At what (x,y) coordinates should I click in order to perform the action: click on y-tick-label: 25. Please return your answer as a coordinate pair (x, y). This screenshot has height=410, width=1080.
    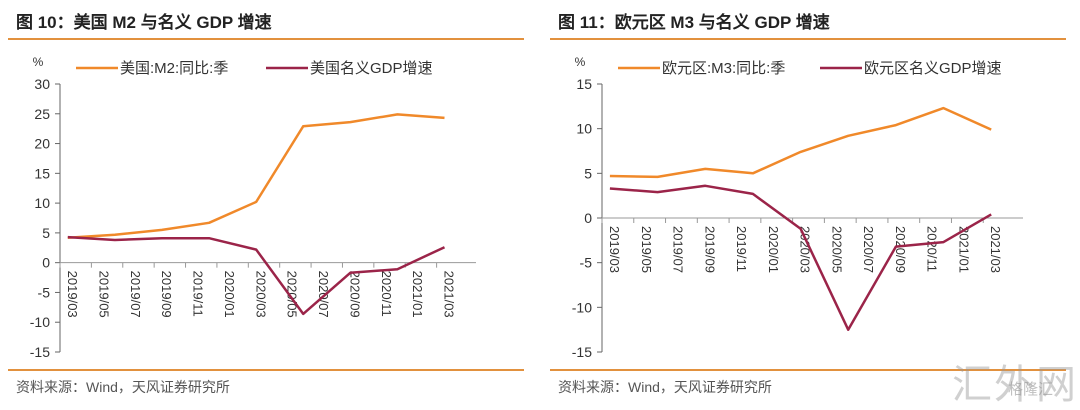
    Looking at the image, I should click on (42, 114).